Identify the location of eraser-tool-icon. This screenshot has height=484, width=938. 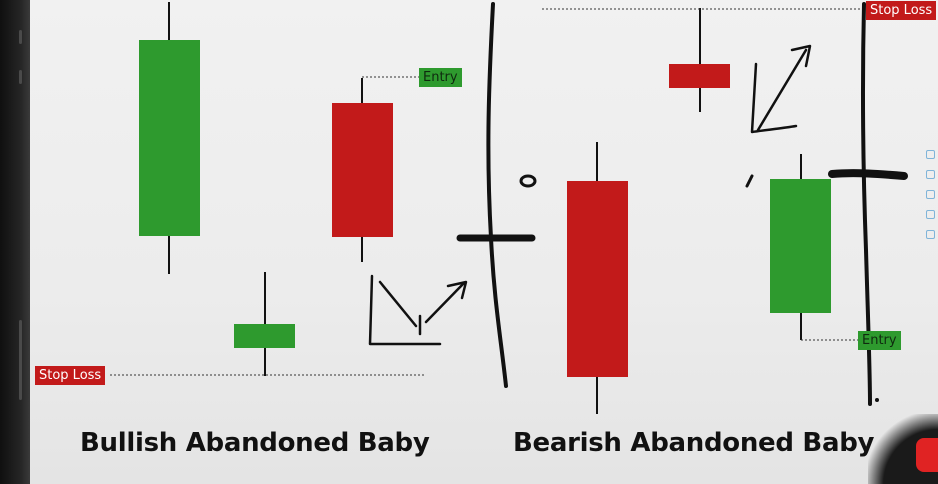
(930, 214).